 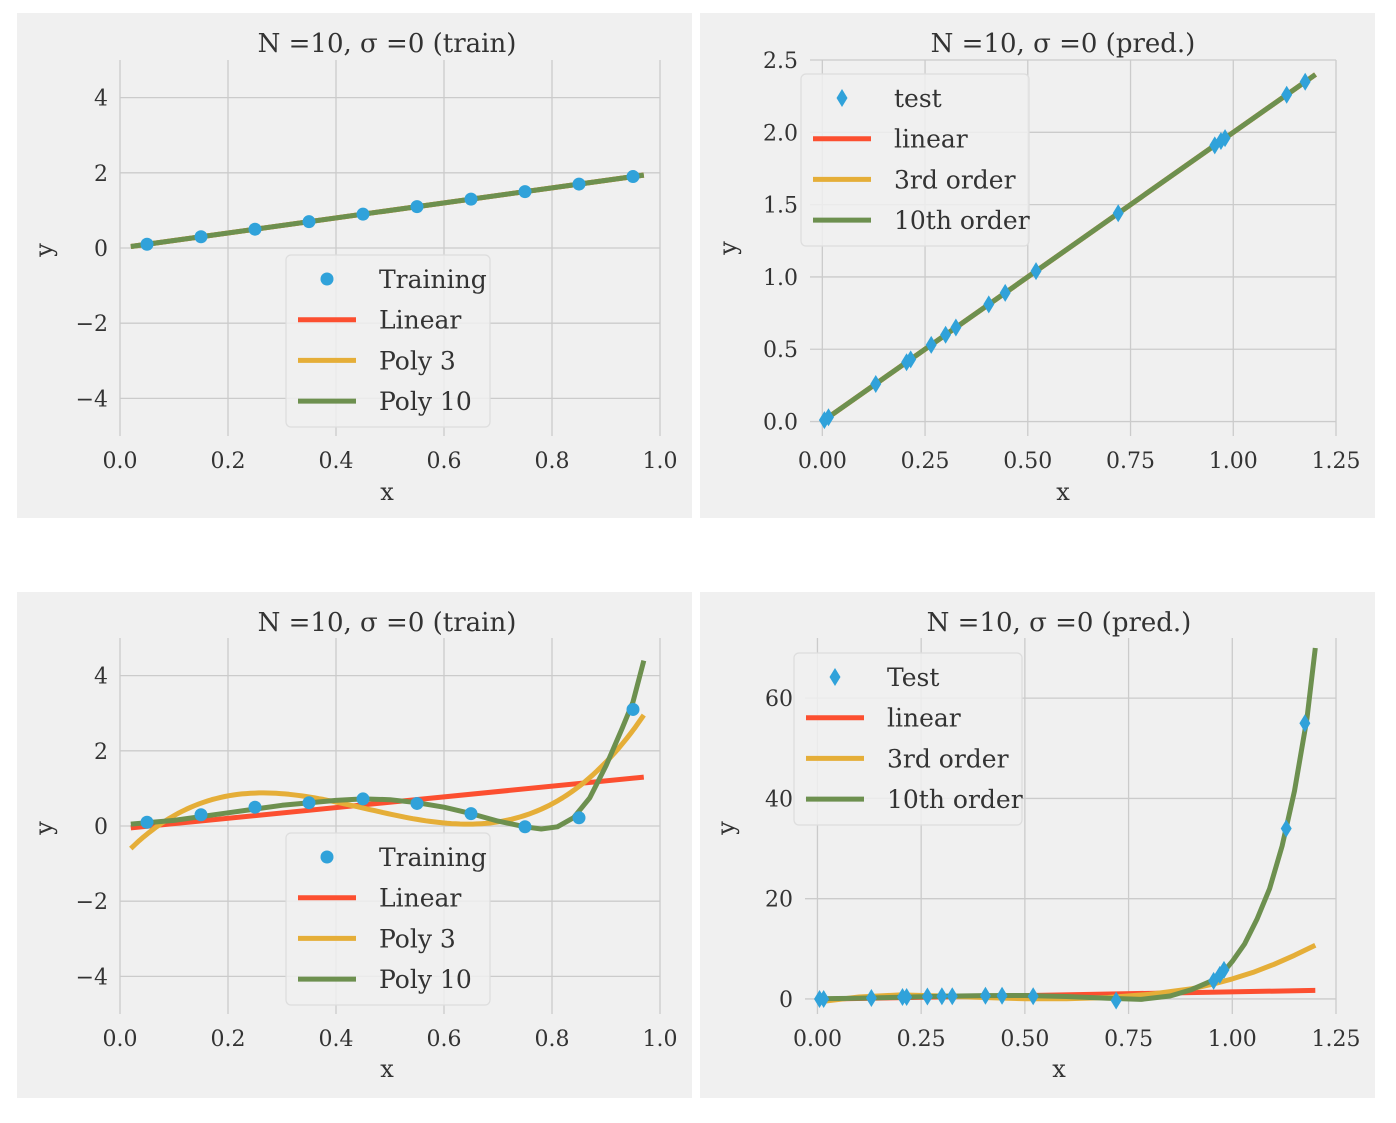 What do you see at coordinates (925, 461) in the screenshot?
I see `x-tick-label: 0.25` at bounding box center [925, 461].